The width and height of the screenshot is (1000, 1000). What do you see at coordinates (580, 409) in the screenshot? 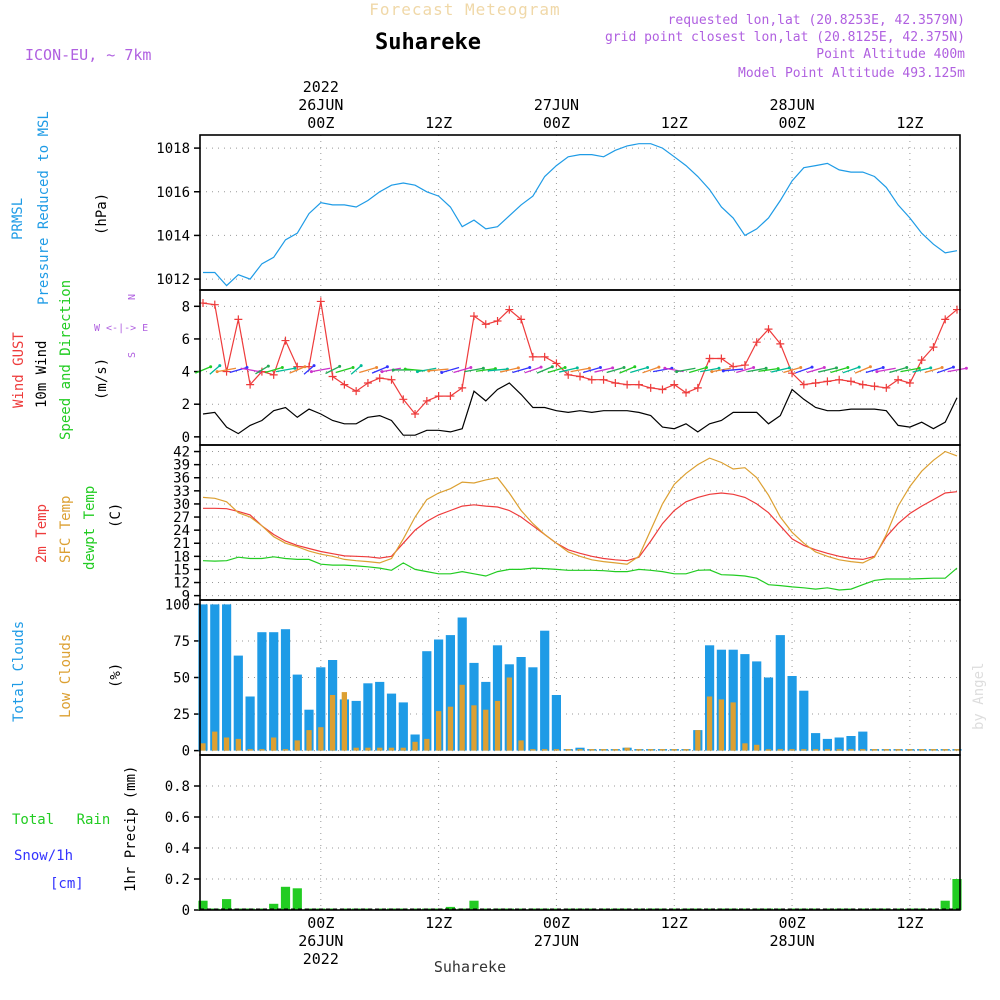
I see `series-line-10m-wind` at bounding box center [580, 409].